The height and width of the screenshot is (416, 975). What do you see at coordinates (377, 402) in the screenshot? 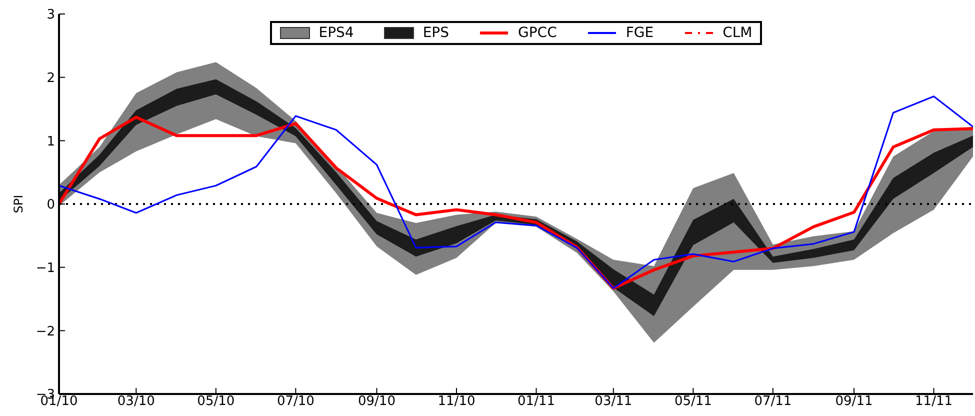
I see `x-tick-label: 09/10` at bounding box center [377, 402].